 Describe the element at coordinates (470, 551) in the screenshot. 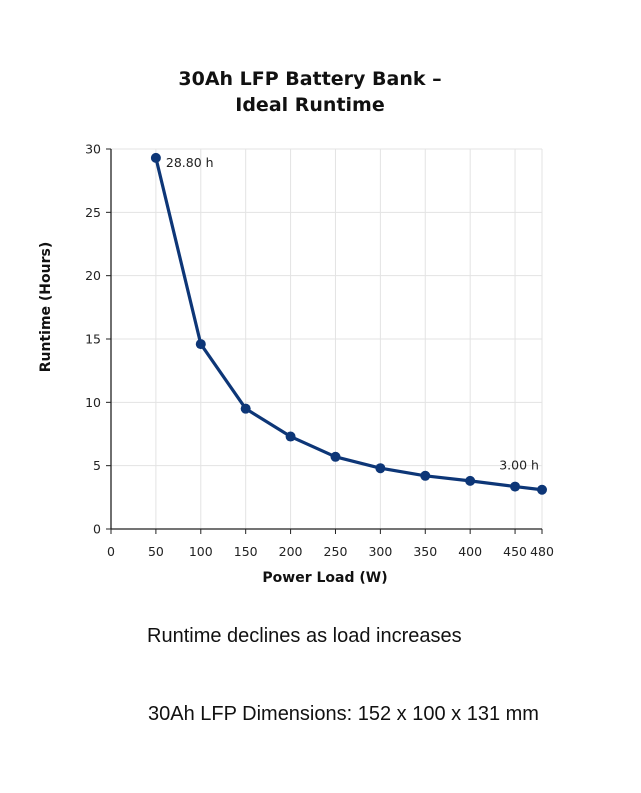

I see `x-tick-label: 400` at that location.